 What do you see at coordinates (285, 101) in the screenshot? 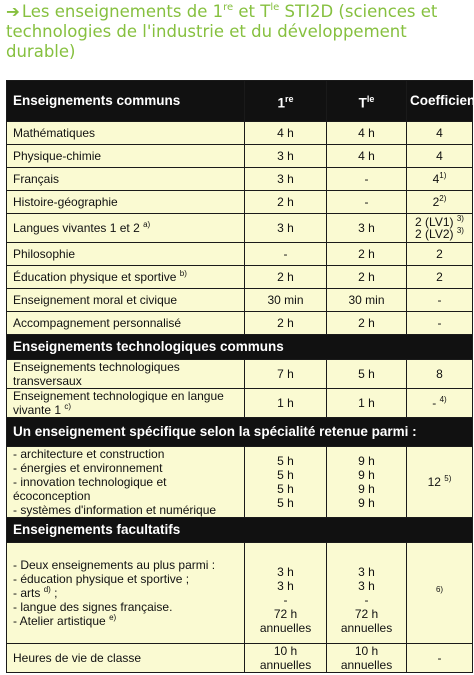
I see `header-premiere: 1re` at bounding box center [285, 101].